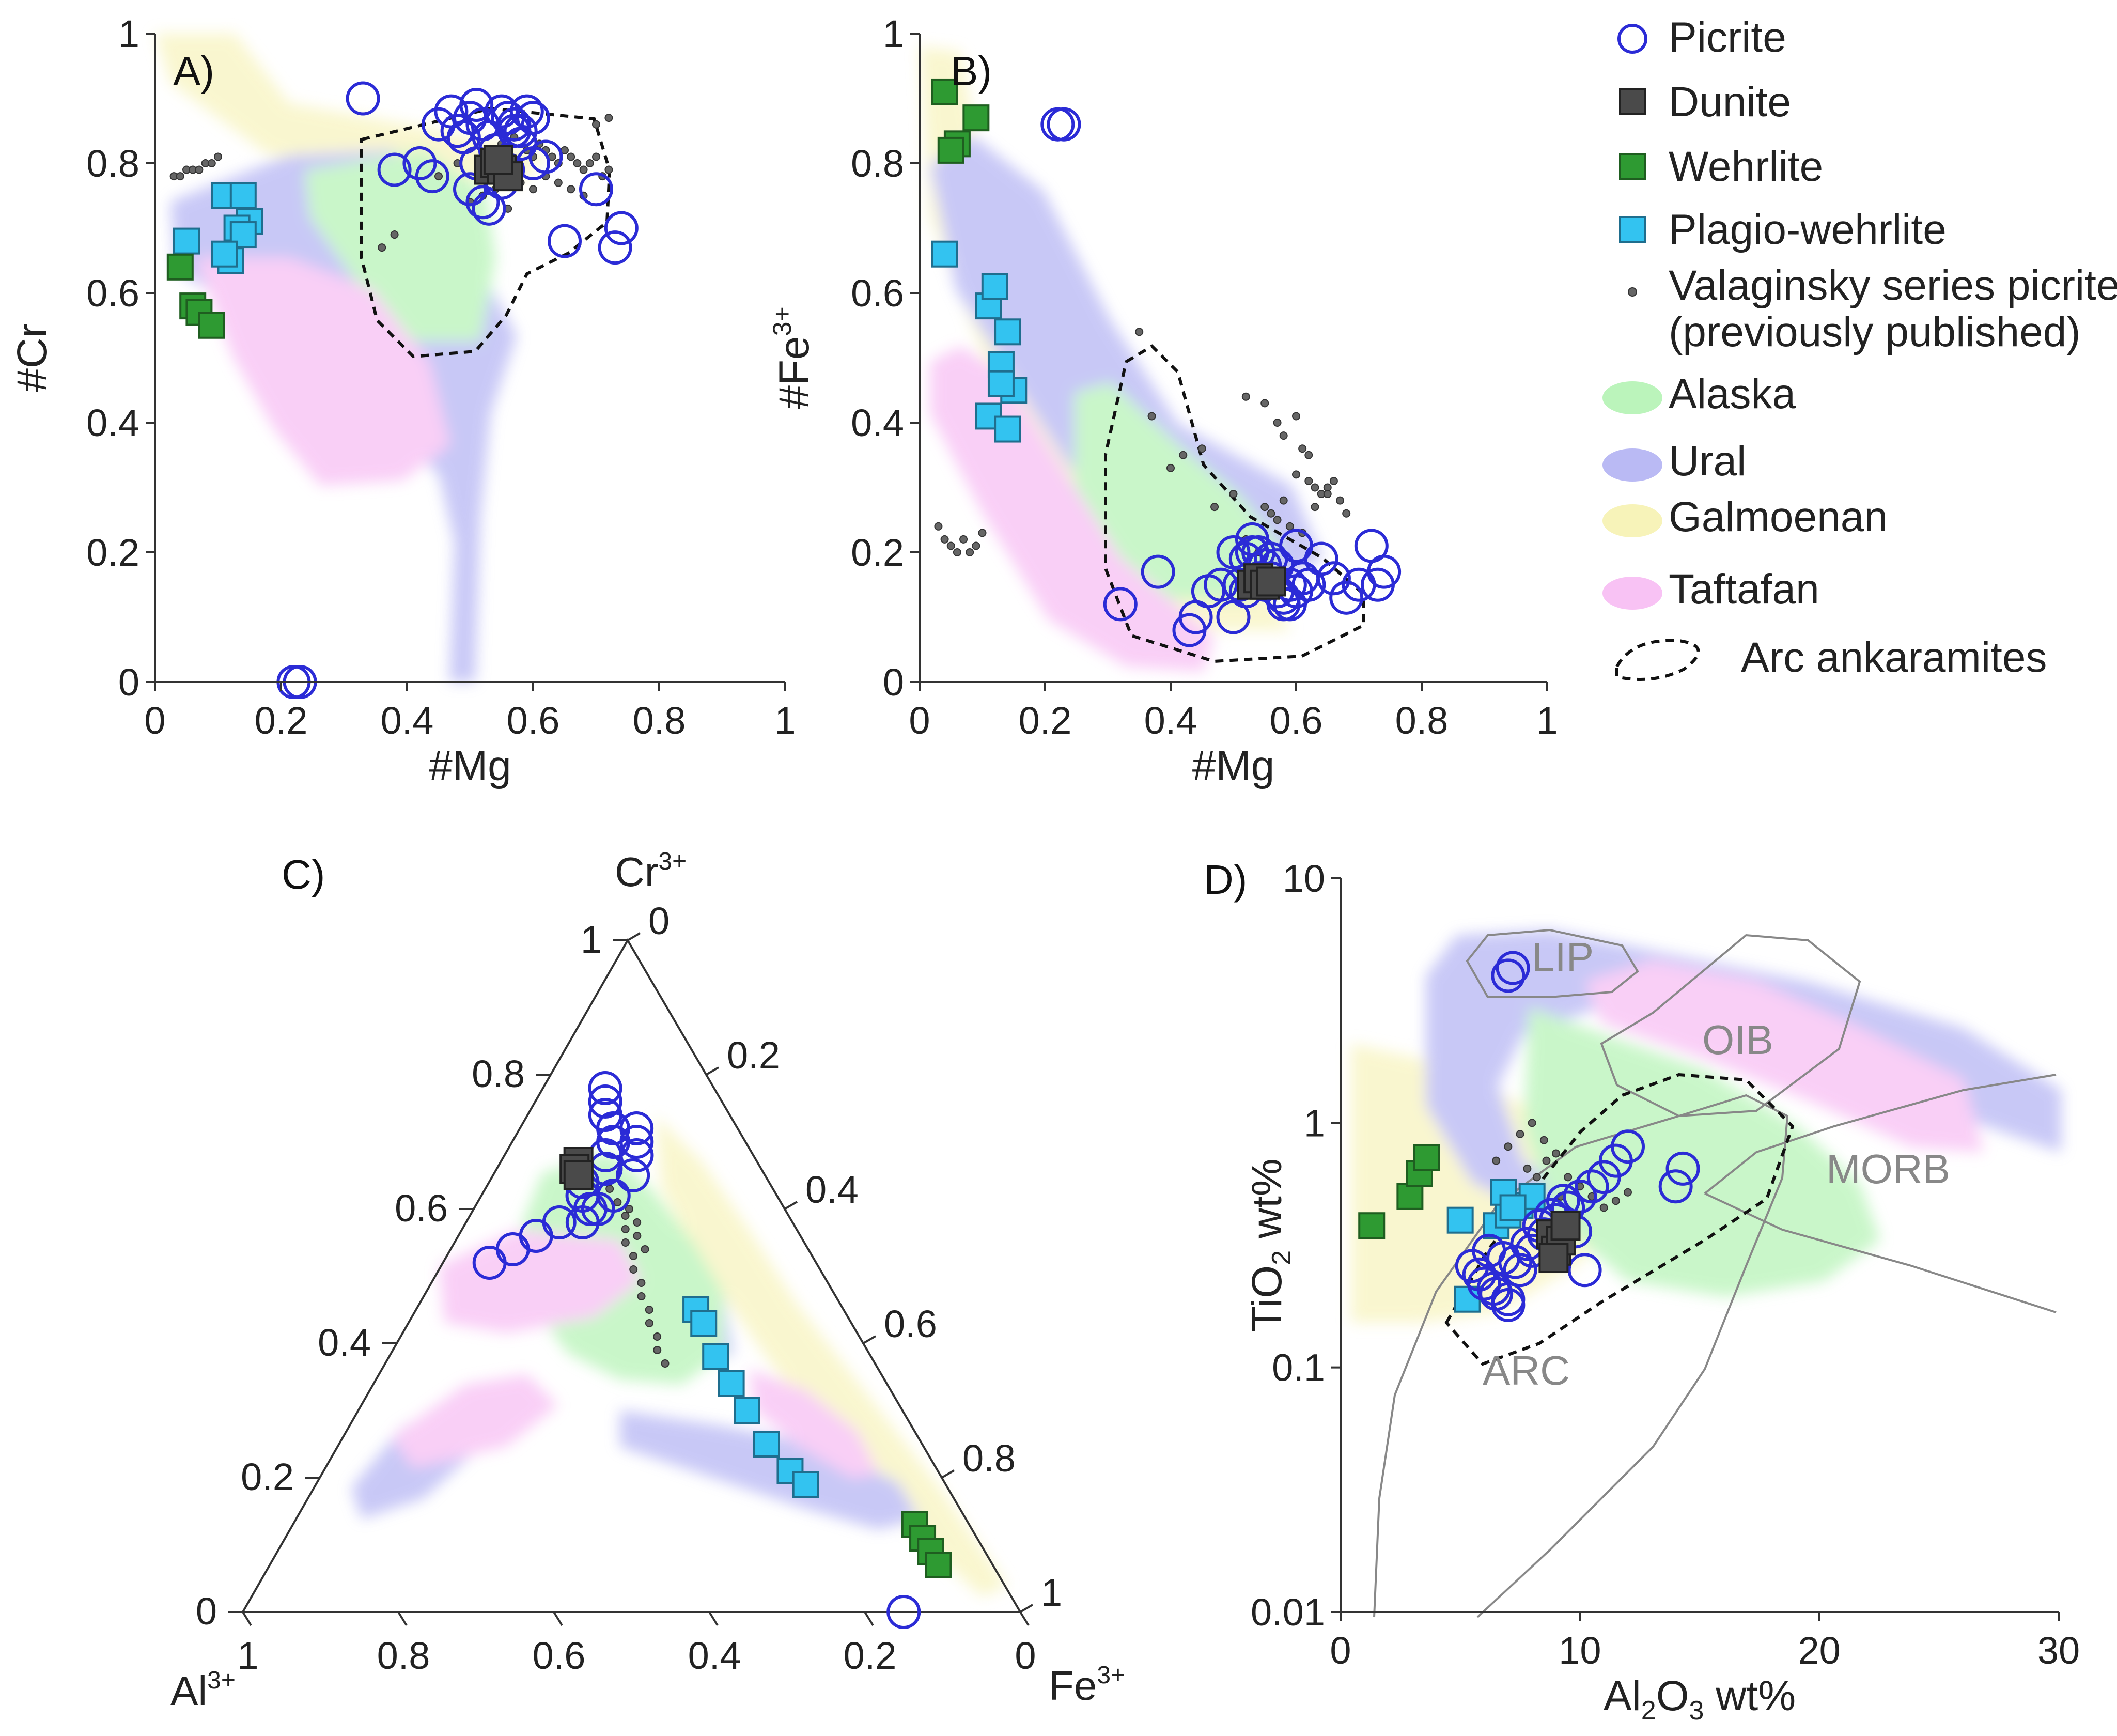 This screenshot has height=1736, width=2117. I want to click on panel-c-right-tick-label: 0.4, so click(832, 1190).